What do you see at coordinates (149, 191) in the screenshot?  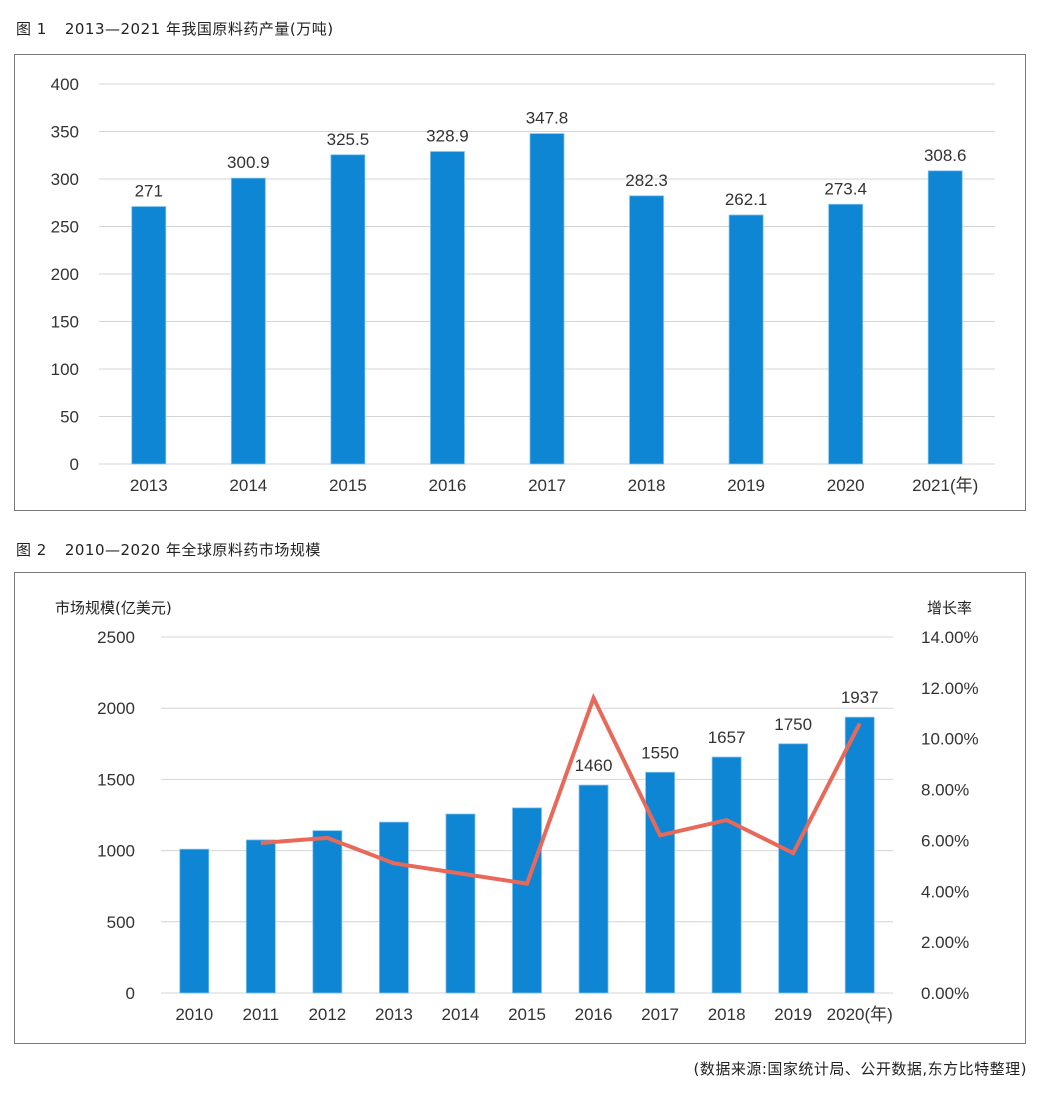 I see `data-label: 271` at bounding box center [149, 191].